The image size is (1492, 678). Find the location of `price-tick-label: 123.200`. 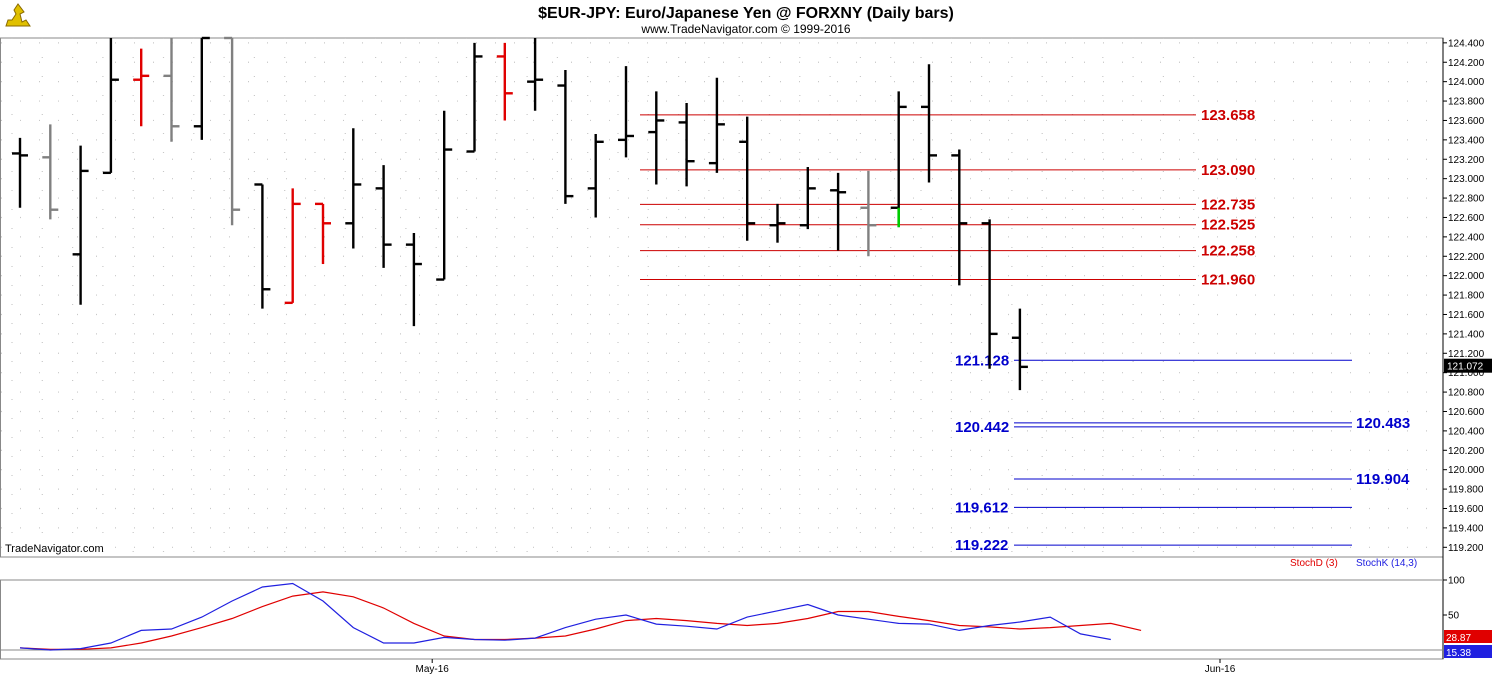

price-tick-label: 123.200 is located at coordinates (1466, 160).